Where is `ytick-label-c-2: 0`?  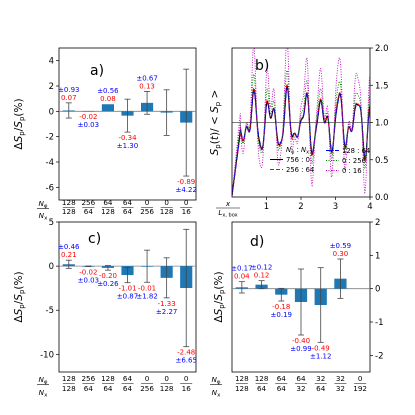
ytick-label-c-2: 0 is located at coordinates (51, 267).